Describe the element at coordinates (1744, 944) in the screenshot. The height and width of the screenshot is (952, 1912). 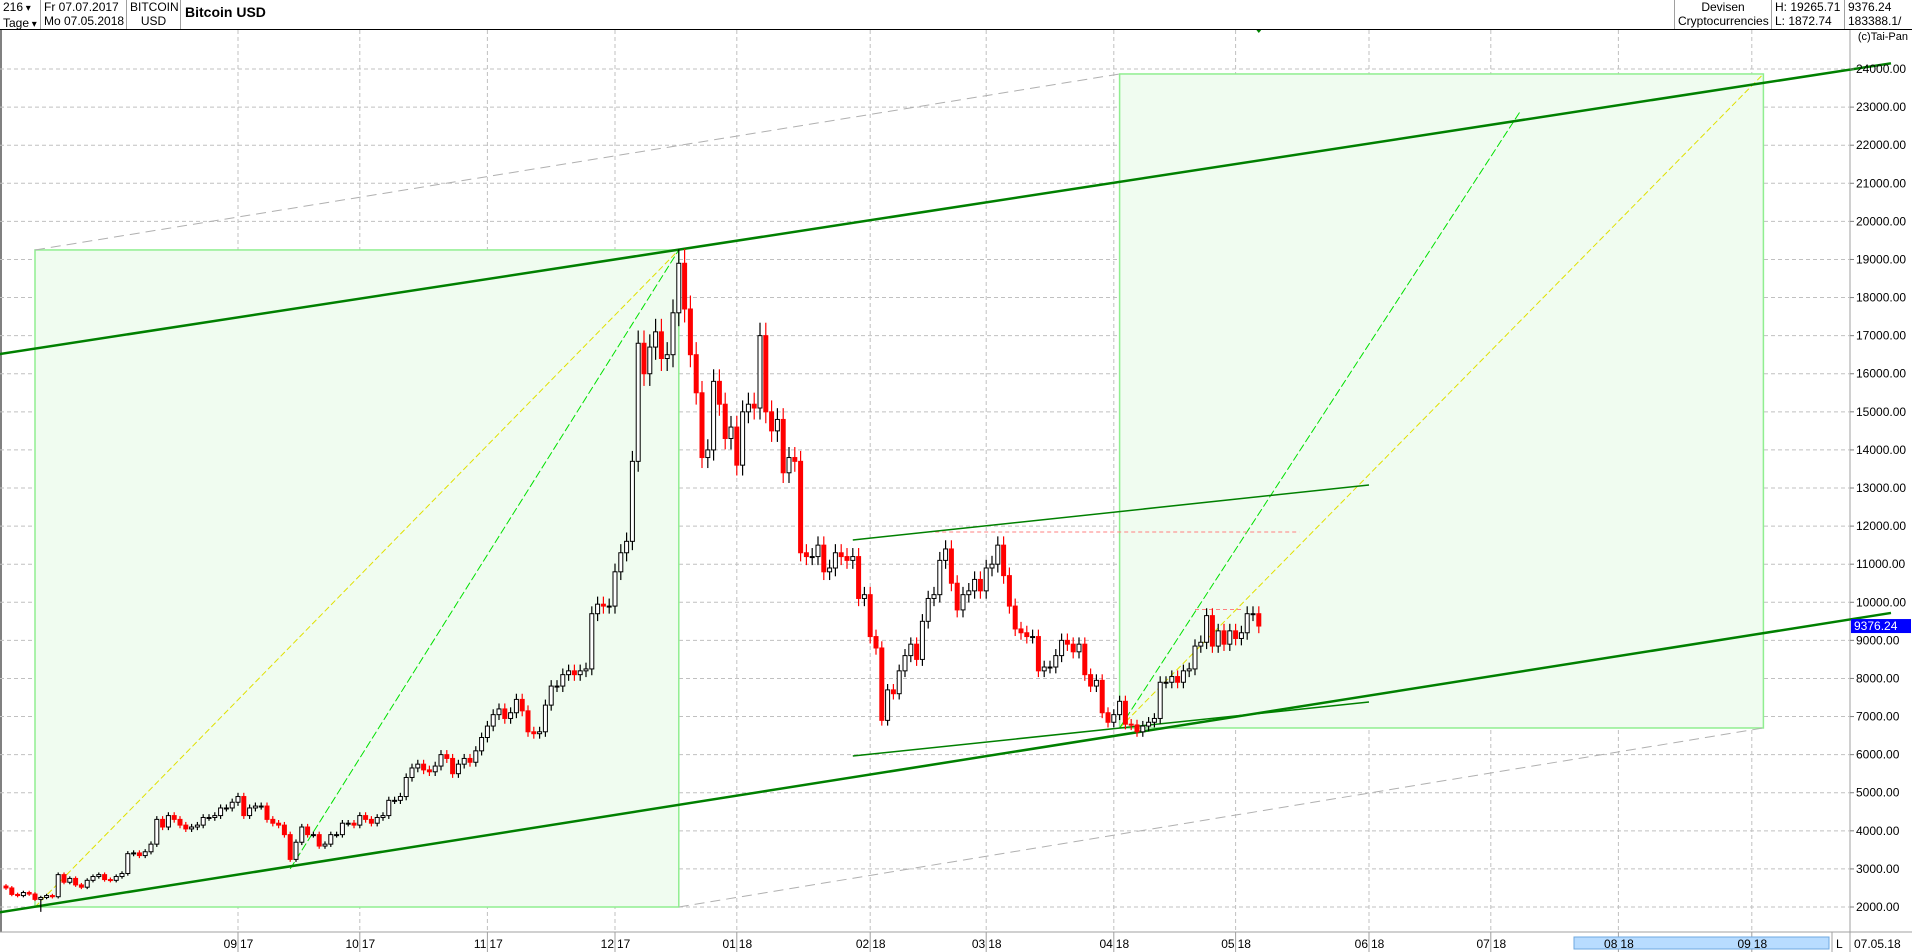
I see `x-tick-month: 09` at that location.